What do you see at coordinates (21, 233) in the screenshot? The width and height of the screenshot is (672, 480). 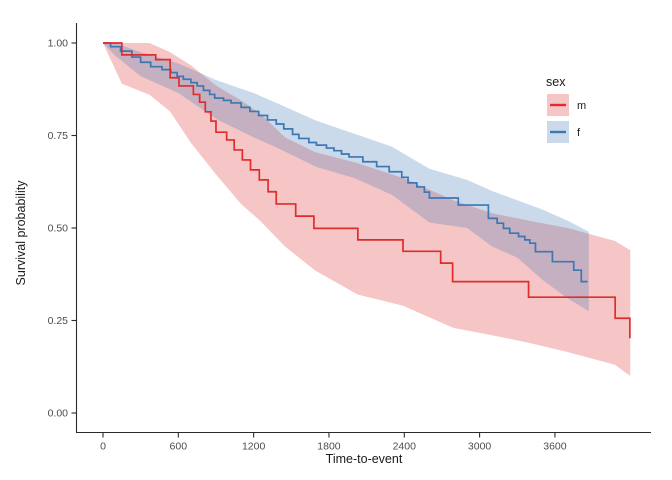 I see `y-axis-title: Survival probability` at bounding box center [21, 233].